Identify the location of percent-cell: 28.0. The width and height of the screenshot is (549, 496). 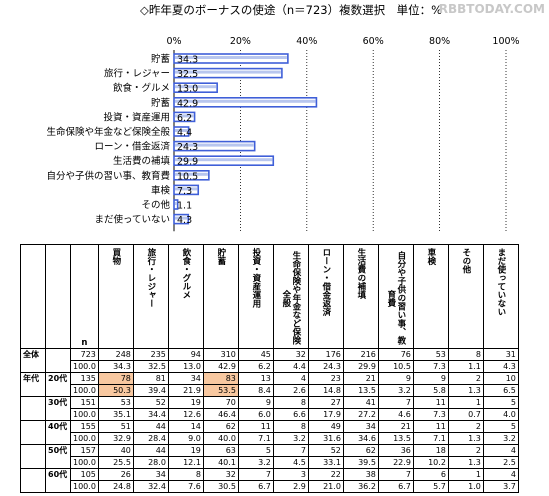
(150, 462).